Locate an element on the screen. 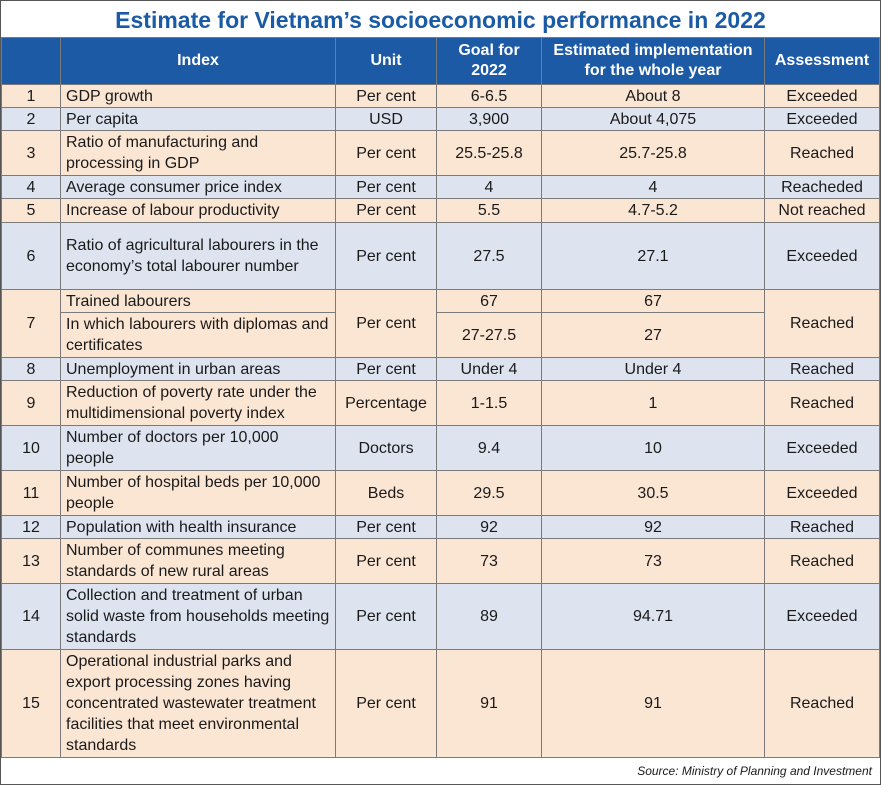 The image size is (881, 785). estimate-cell: About 8 is located at coordinates (653, 96).